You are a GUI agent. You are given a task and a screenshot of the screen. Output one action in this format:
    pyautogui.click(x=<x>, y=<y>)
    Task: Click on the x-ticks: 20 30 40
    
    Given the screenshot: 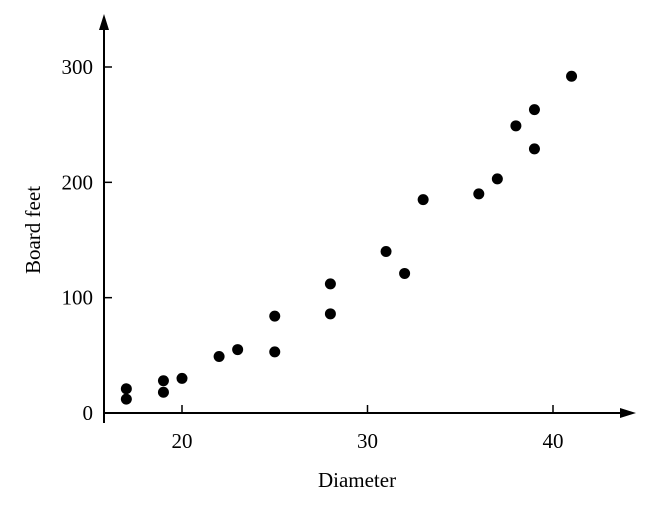 What is the action you would take?
    pyautogui.click(x=368, y=429)
    